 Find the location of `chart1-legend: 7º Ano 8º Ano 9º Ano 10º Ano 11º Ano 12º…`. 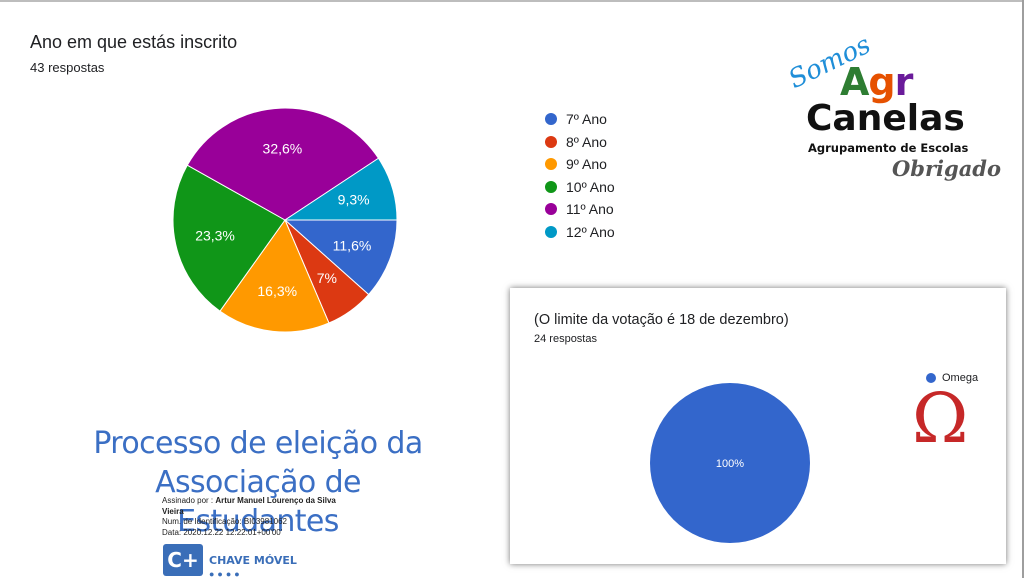

chart1-legend: 7º Ano 8º Ano 9º Ano 10º Ano 11º Ano 12º… is located at coordinates (580, 175).